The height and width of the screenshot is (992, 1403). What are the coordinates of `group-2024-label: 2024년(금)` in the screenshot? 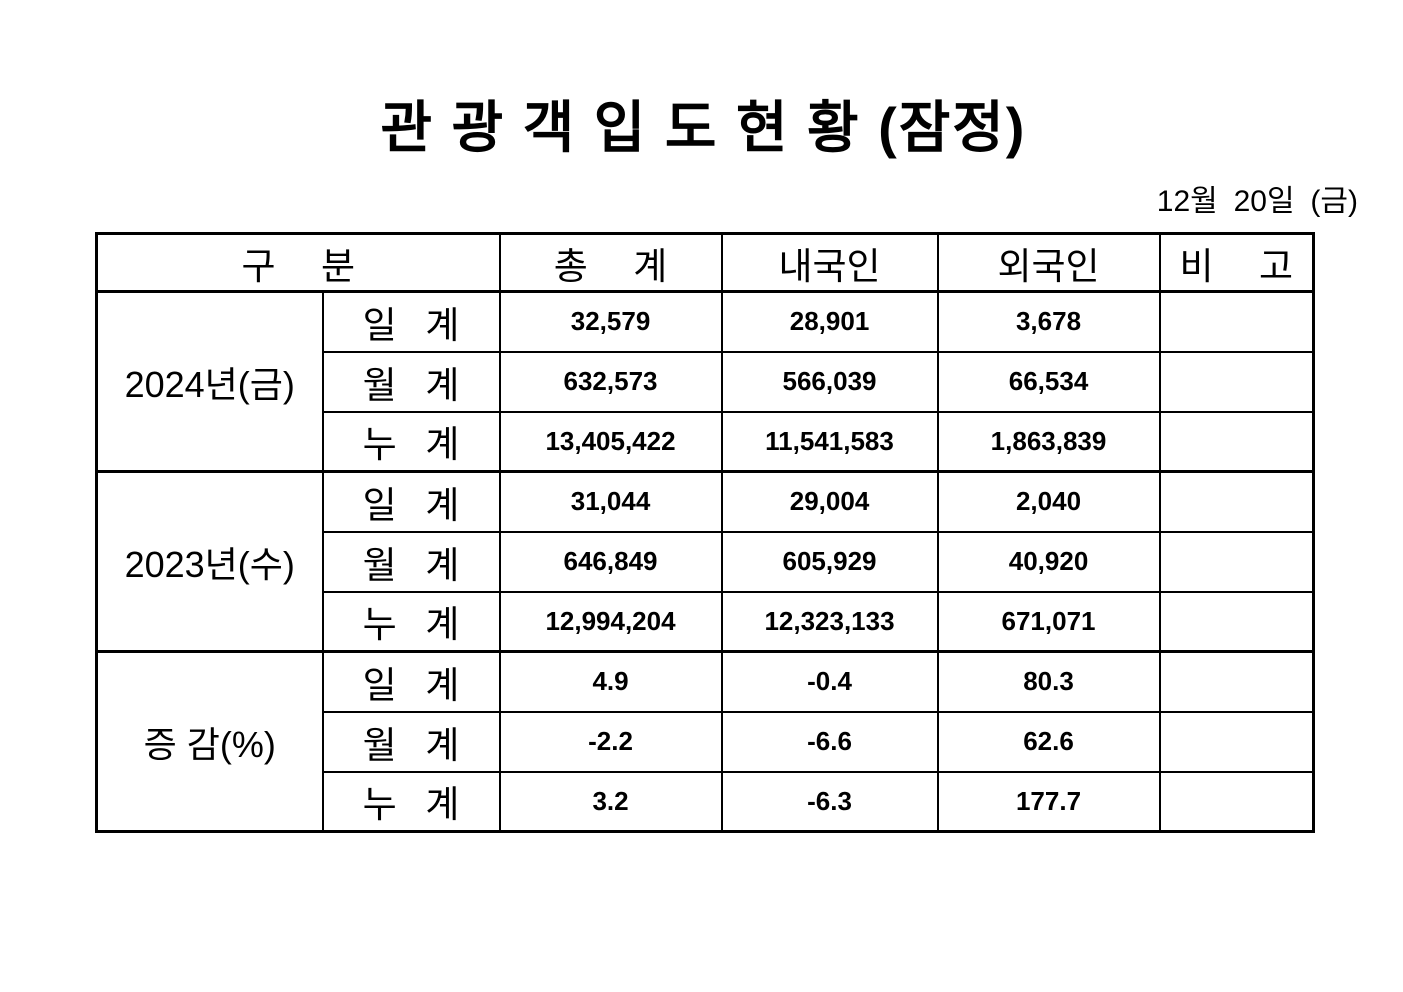 It's located at (209, 381).